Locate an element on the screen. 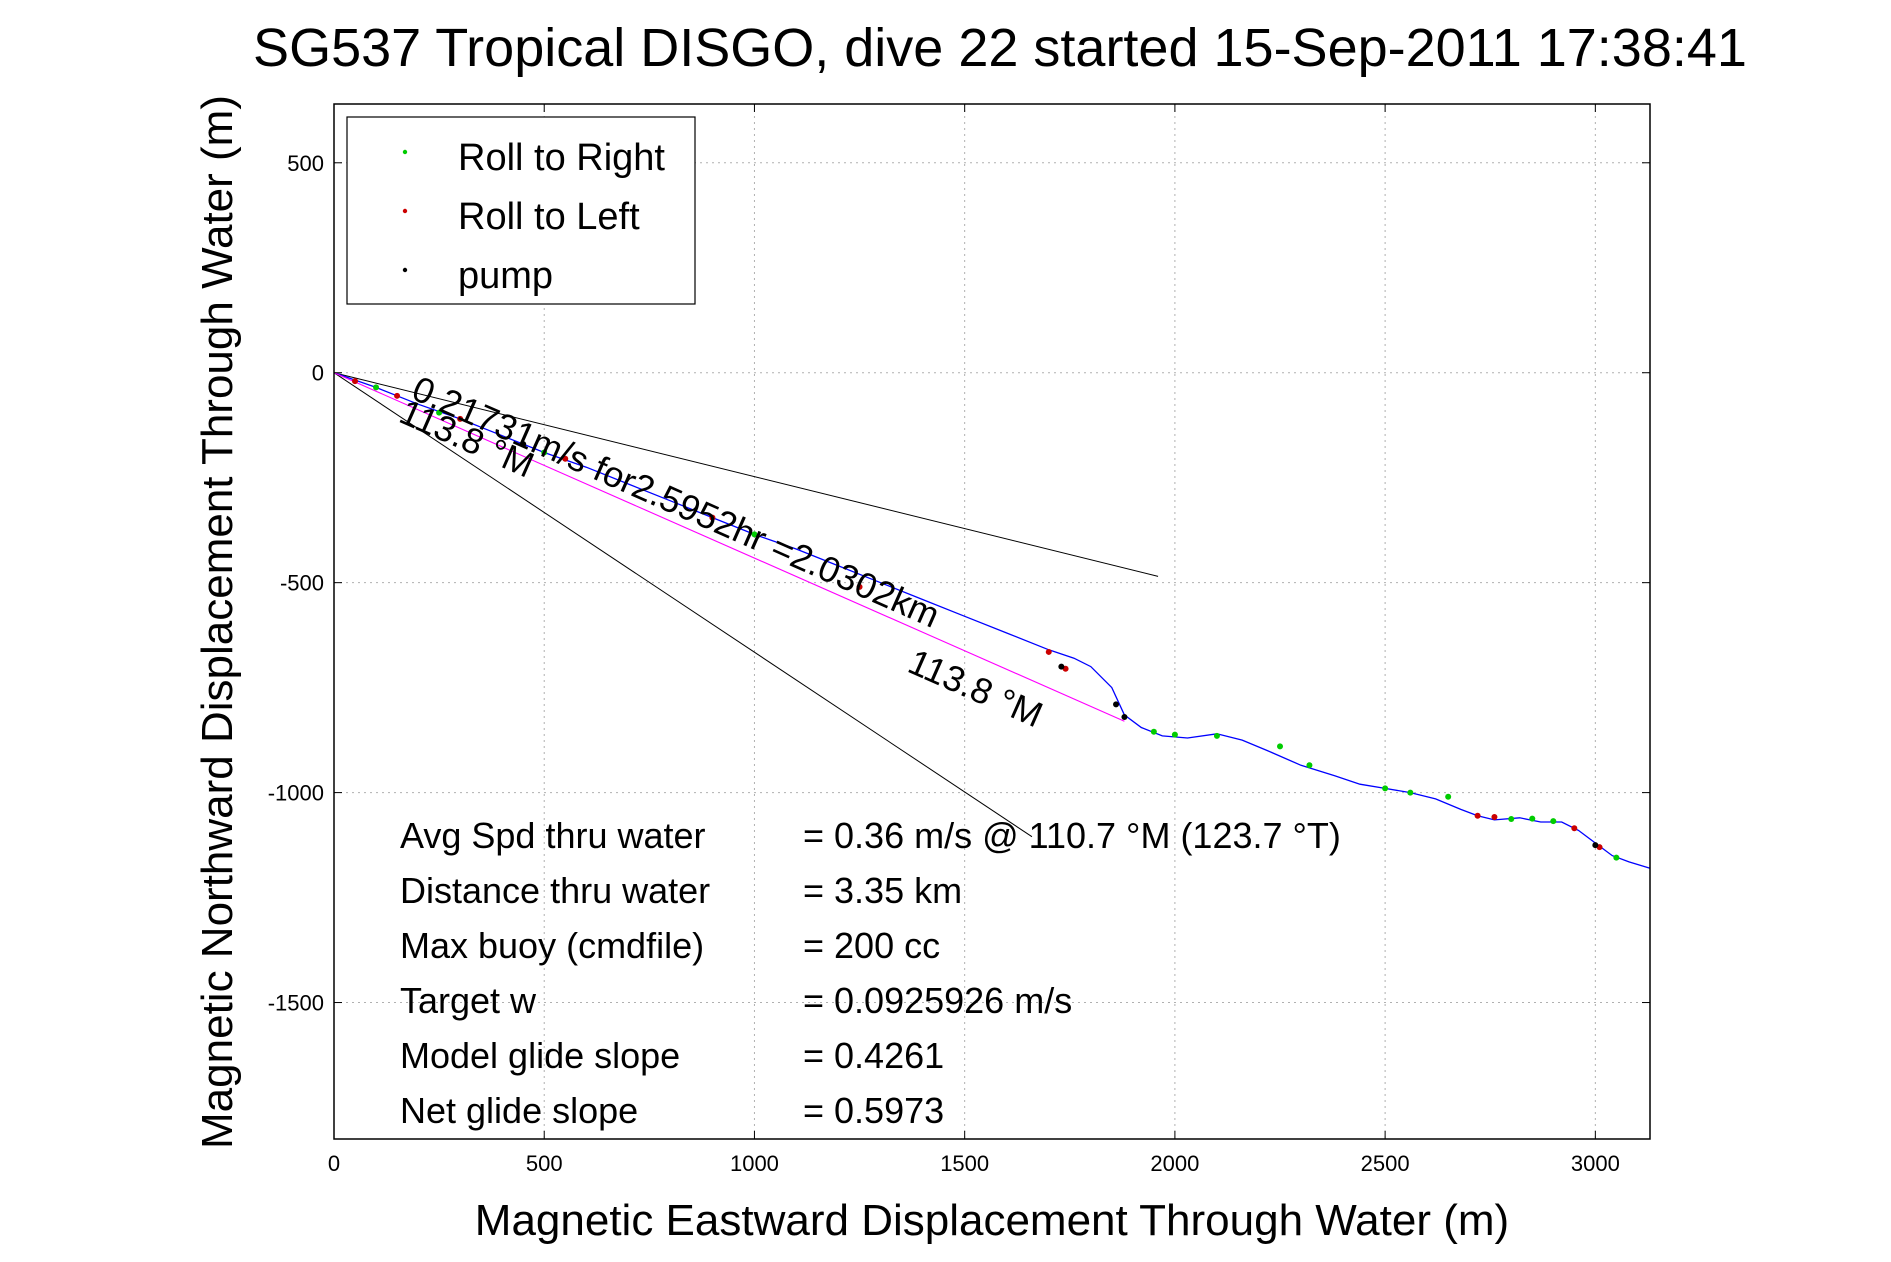 This screenshot has height=1262, width=1891. stat-label: Max buoy (cmdfile) is located at coordinates (552, 945).